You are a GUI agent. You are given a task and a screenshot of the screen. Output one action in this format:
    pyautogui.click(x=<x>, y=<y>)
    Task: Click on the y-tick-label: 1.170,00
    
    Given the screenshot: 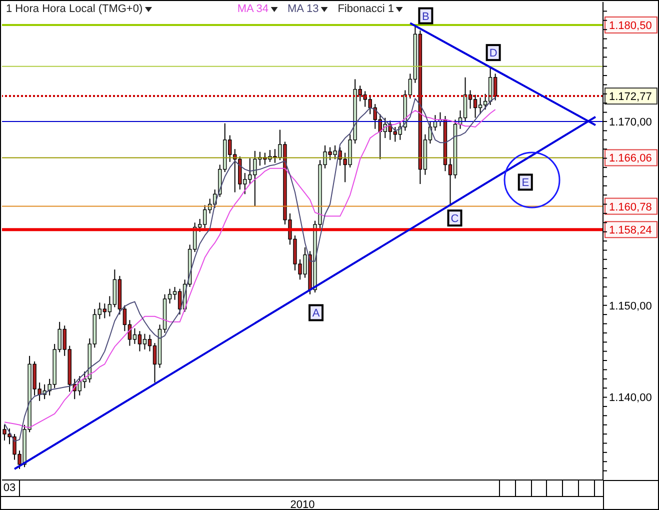 What is the action you would take?
    pyautogui.click(x=630, y=122)
    